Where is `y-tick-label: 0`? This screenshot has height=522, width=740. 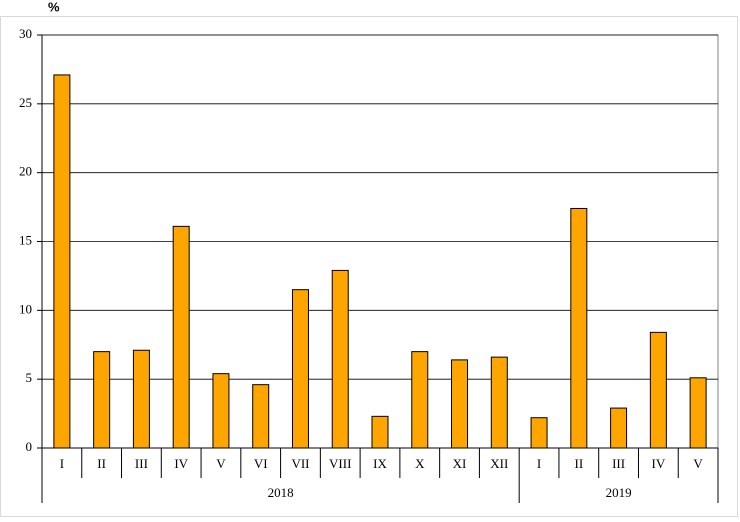
y-tick-label: 0 is located at coordinates (29, 446).